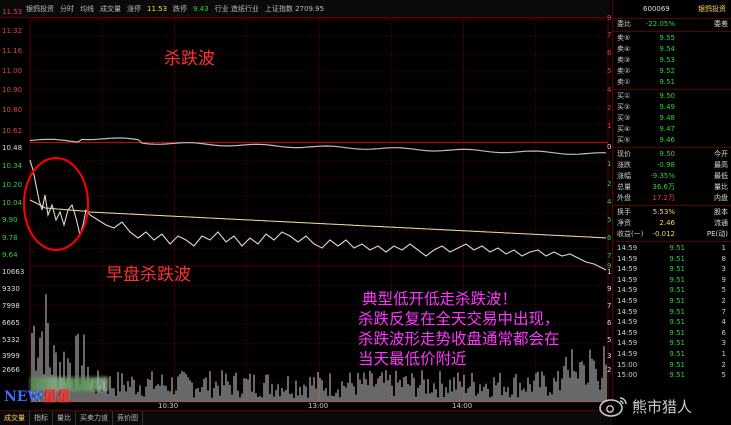  What do you see at coordinates (721, 187) in the screenshot?
I see `quote-row-extra: 量比` at bounding box center [721, 187].